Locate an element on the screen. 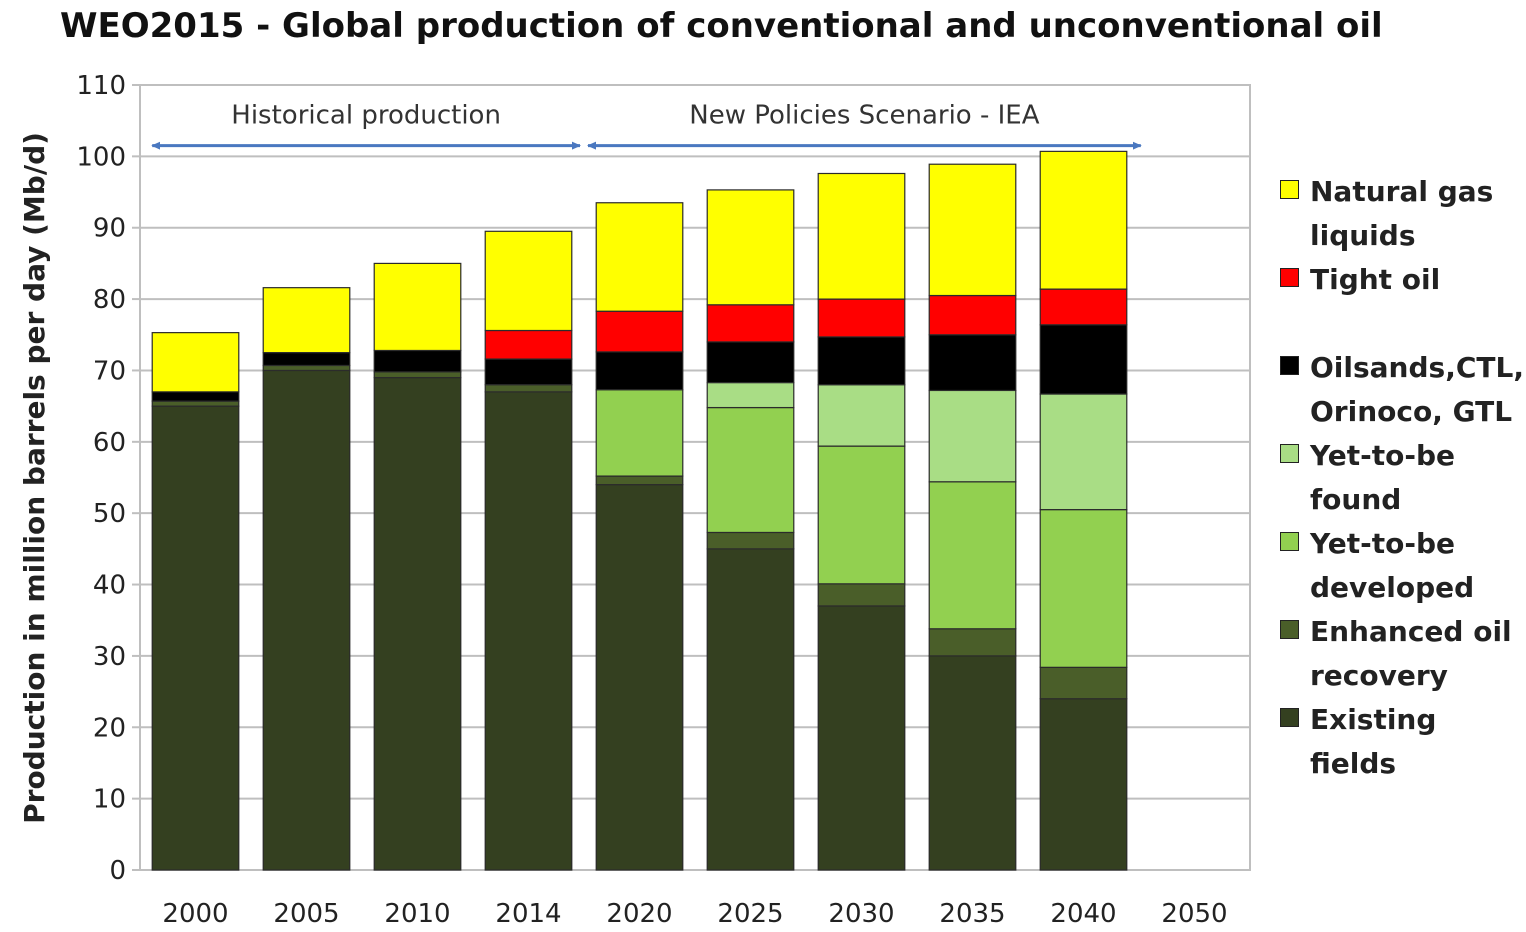 The width and height of the screenshot is (1526, 932). legend-label: Yet-to-be found is located at coordinates (1382, 477).